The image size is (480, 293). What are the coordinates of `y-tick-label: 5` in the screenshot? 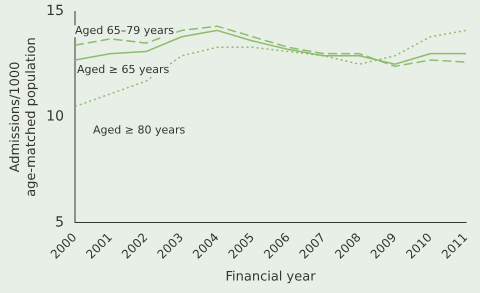 It's located at (59, 222).